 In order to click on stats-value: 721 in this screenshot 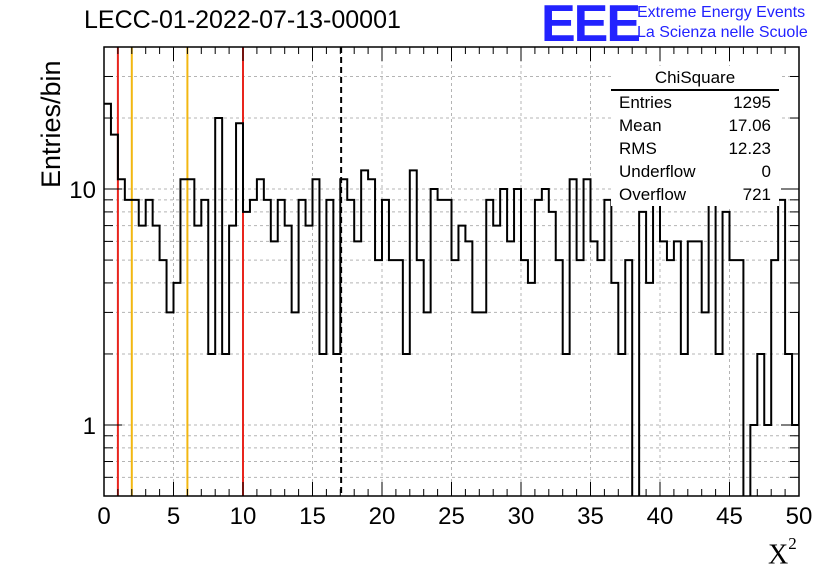, I will do `click(756, 194)`.